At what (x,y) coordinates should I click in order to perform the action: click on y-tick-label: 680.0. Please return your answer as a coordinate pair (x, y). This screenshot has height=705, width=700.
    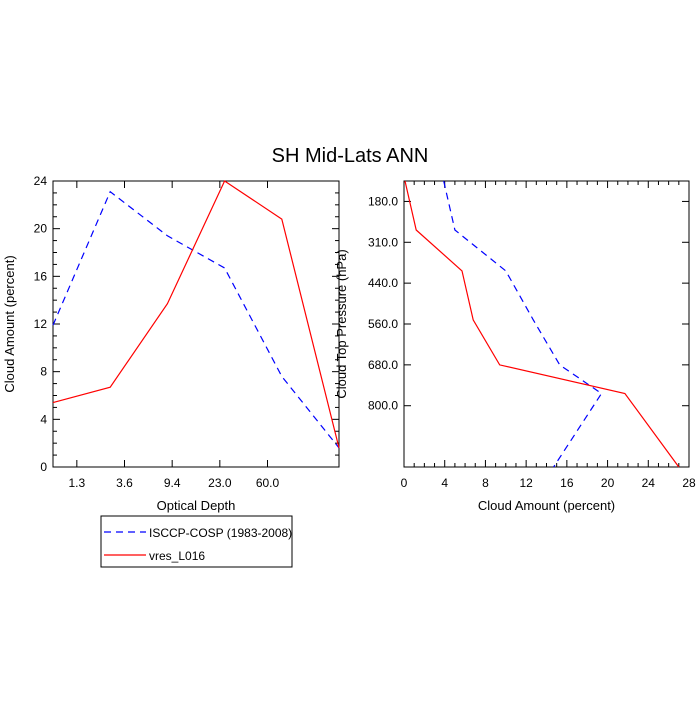
    Looking at the image, I should click on (383, 365).